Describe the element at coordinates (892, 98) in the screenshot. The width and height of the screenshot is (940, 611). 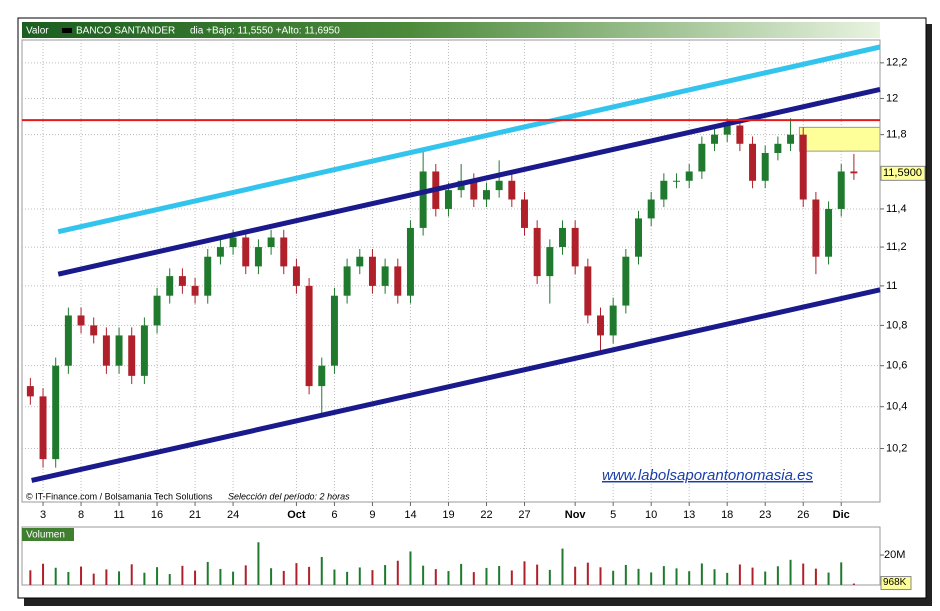
I see `y-tick-label: 12` at that location.